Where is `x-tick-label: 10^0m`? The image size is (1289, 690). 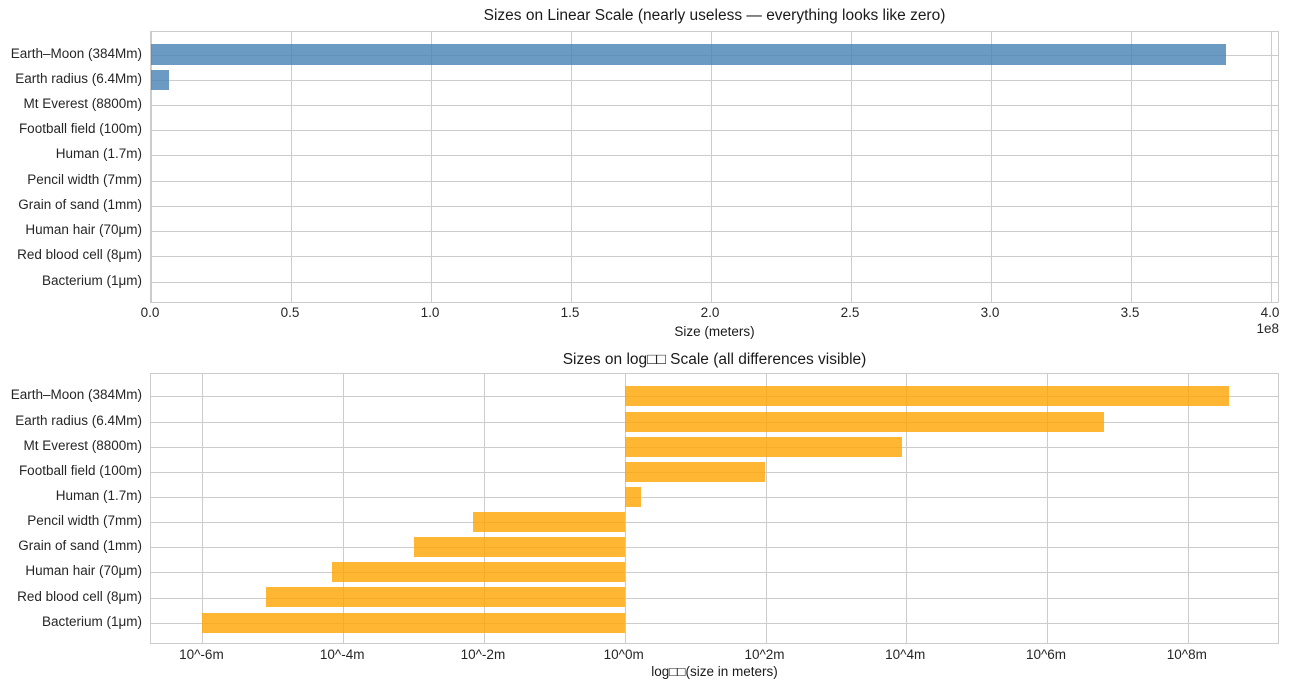 x-tick-label: 10^0m is located at coordinates (623, 654).